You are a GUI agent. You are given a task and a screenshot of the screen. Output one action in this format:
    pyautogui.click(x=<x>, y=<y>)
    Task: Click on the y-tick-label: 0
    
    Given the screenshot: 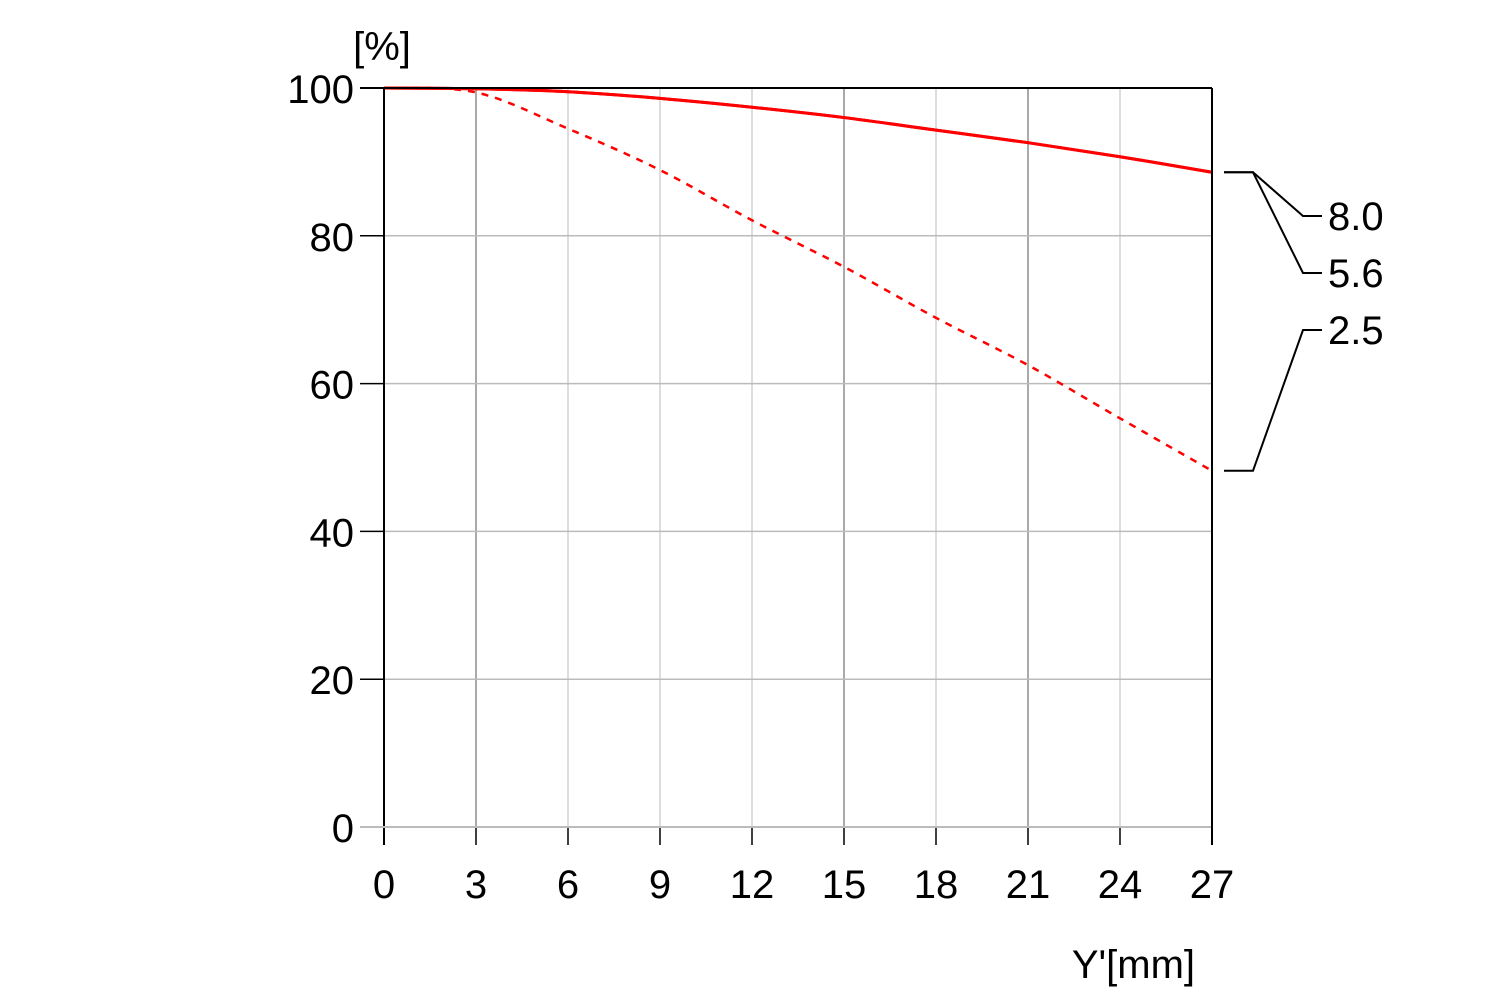 What is the action you would take?
    pyautogui.click(x=343, y=829)
    